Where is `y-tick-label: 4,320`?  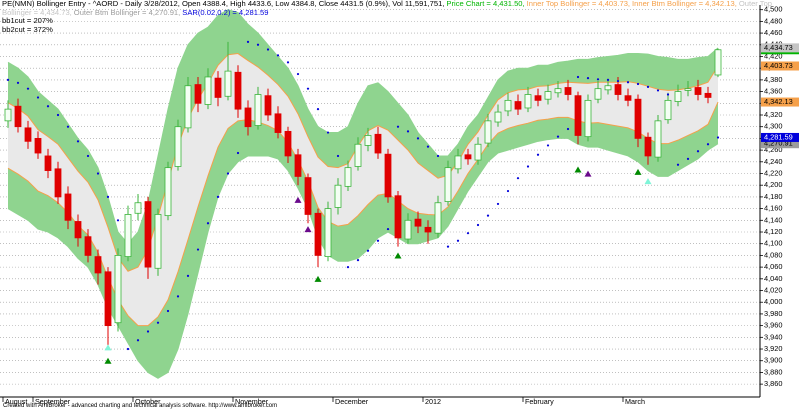
y-tick-label: 4,320 is located at coordinates (773, 114).